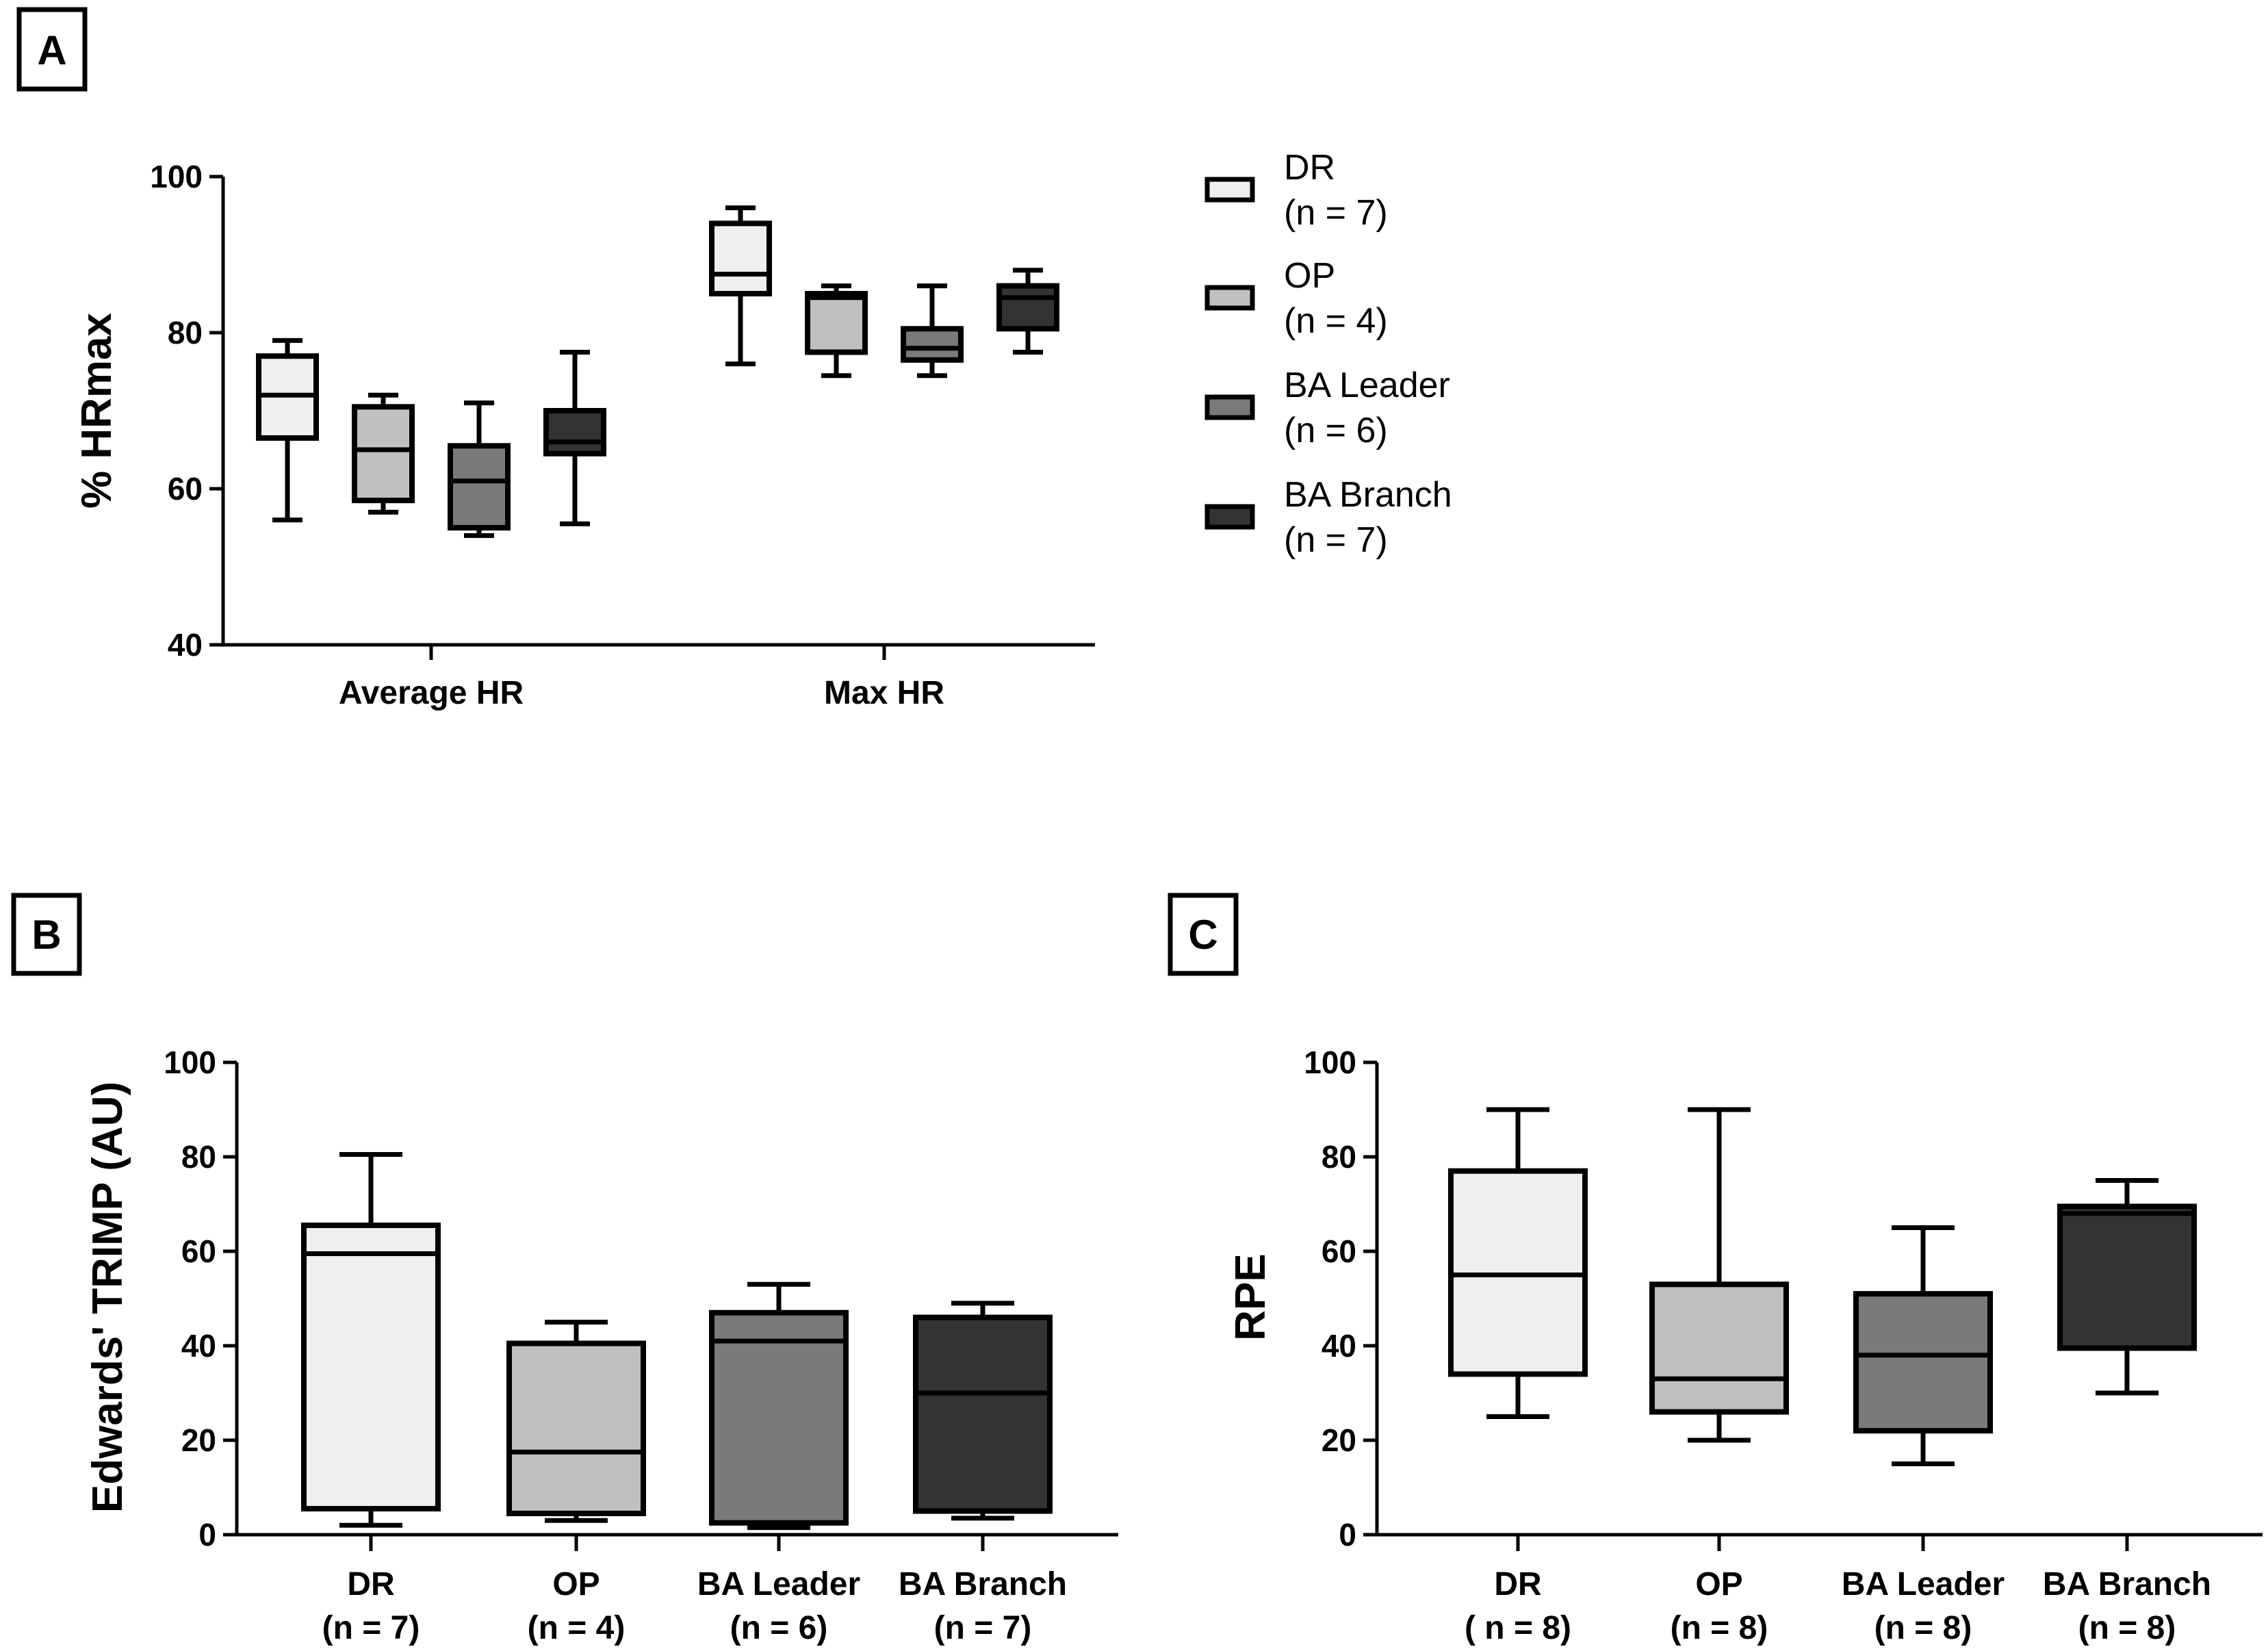 This screenshot has width=2268, height=1649. Describe the element at coordinates (884, 693) in the screenshot. I see `panel-a-category-label: Max HR` at that location.